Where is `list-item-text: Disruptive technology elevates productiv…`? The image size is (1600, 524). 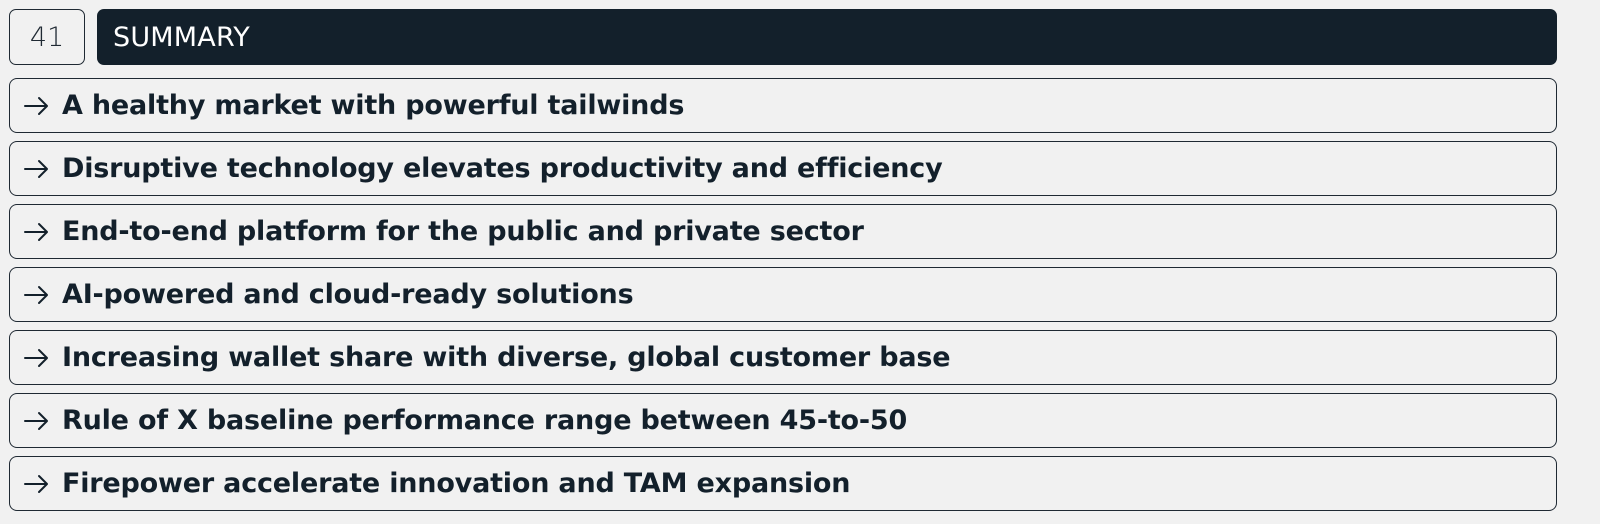 list-item-text: Disruptive technology elevates productiv… is located at coordinates (502, 168).